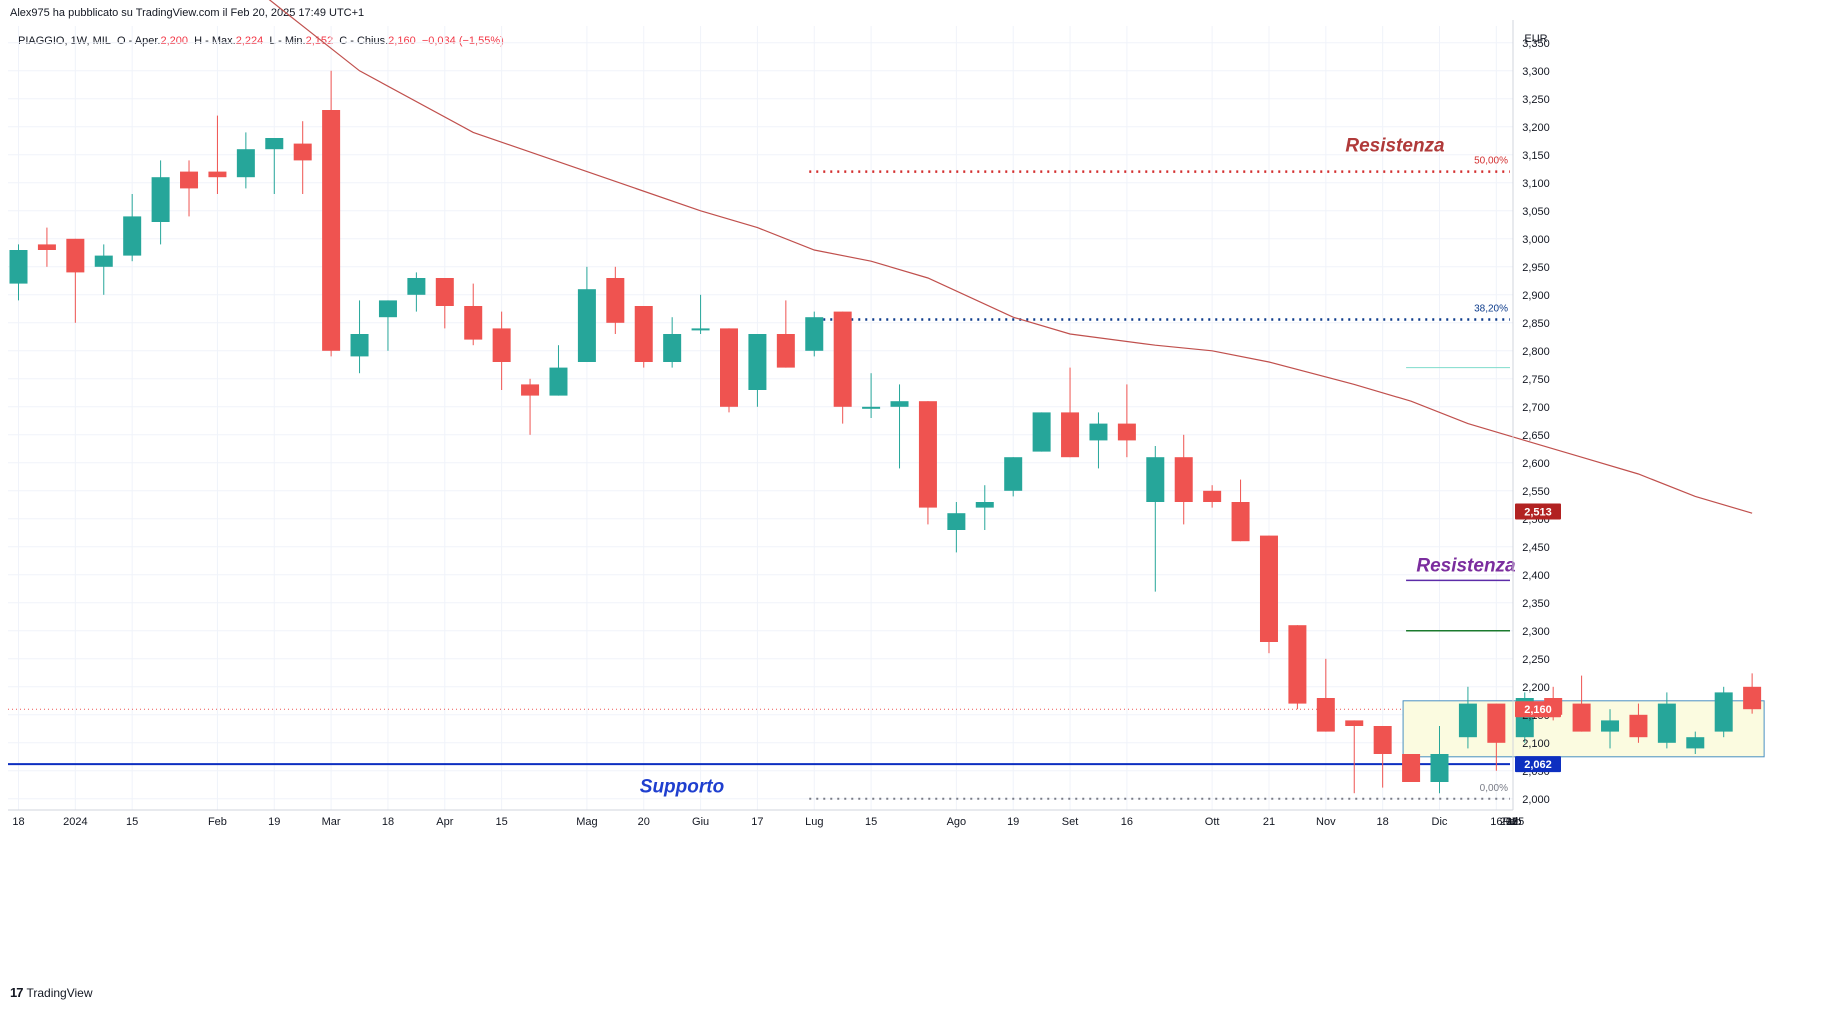 This screenshot has width=1835, height=1010. I want to click on y-tick-label: 3,250, so click(1536, 100).